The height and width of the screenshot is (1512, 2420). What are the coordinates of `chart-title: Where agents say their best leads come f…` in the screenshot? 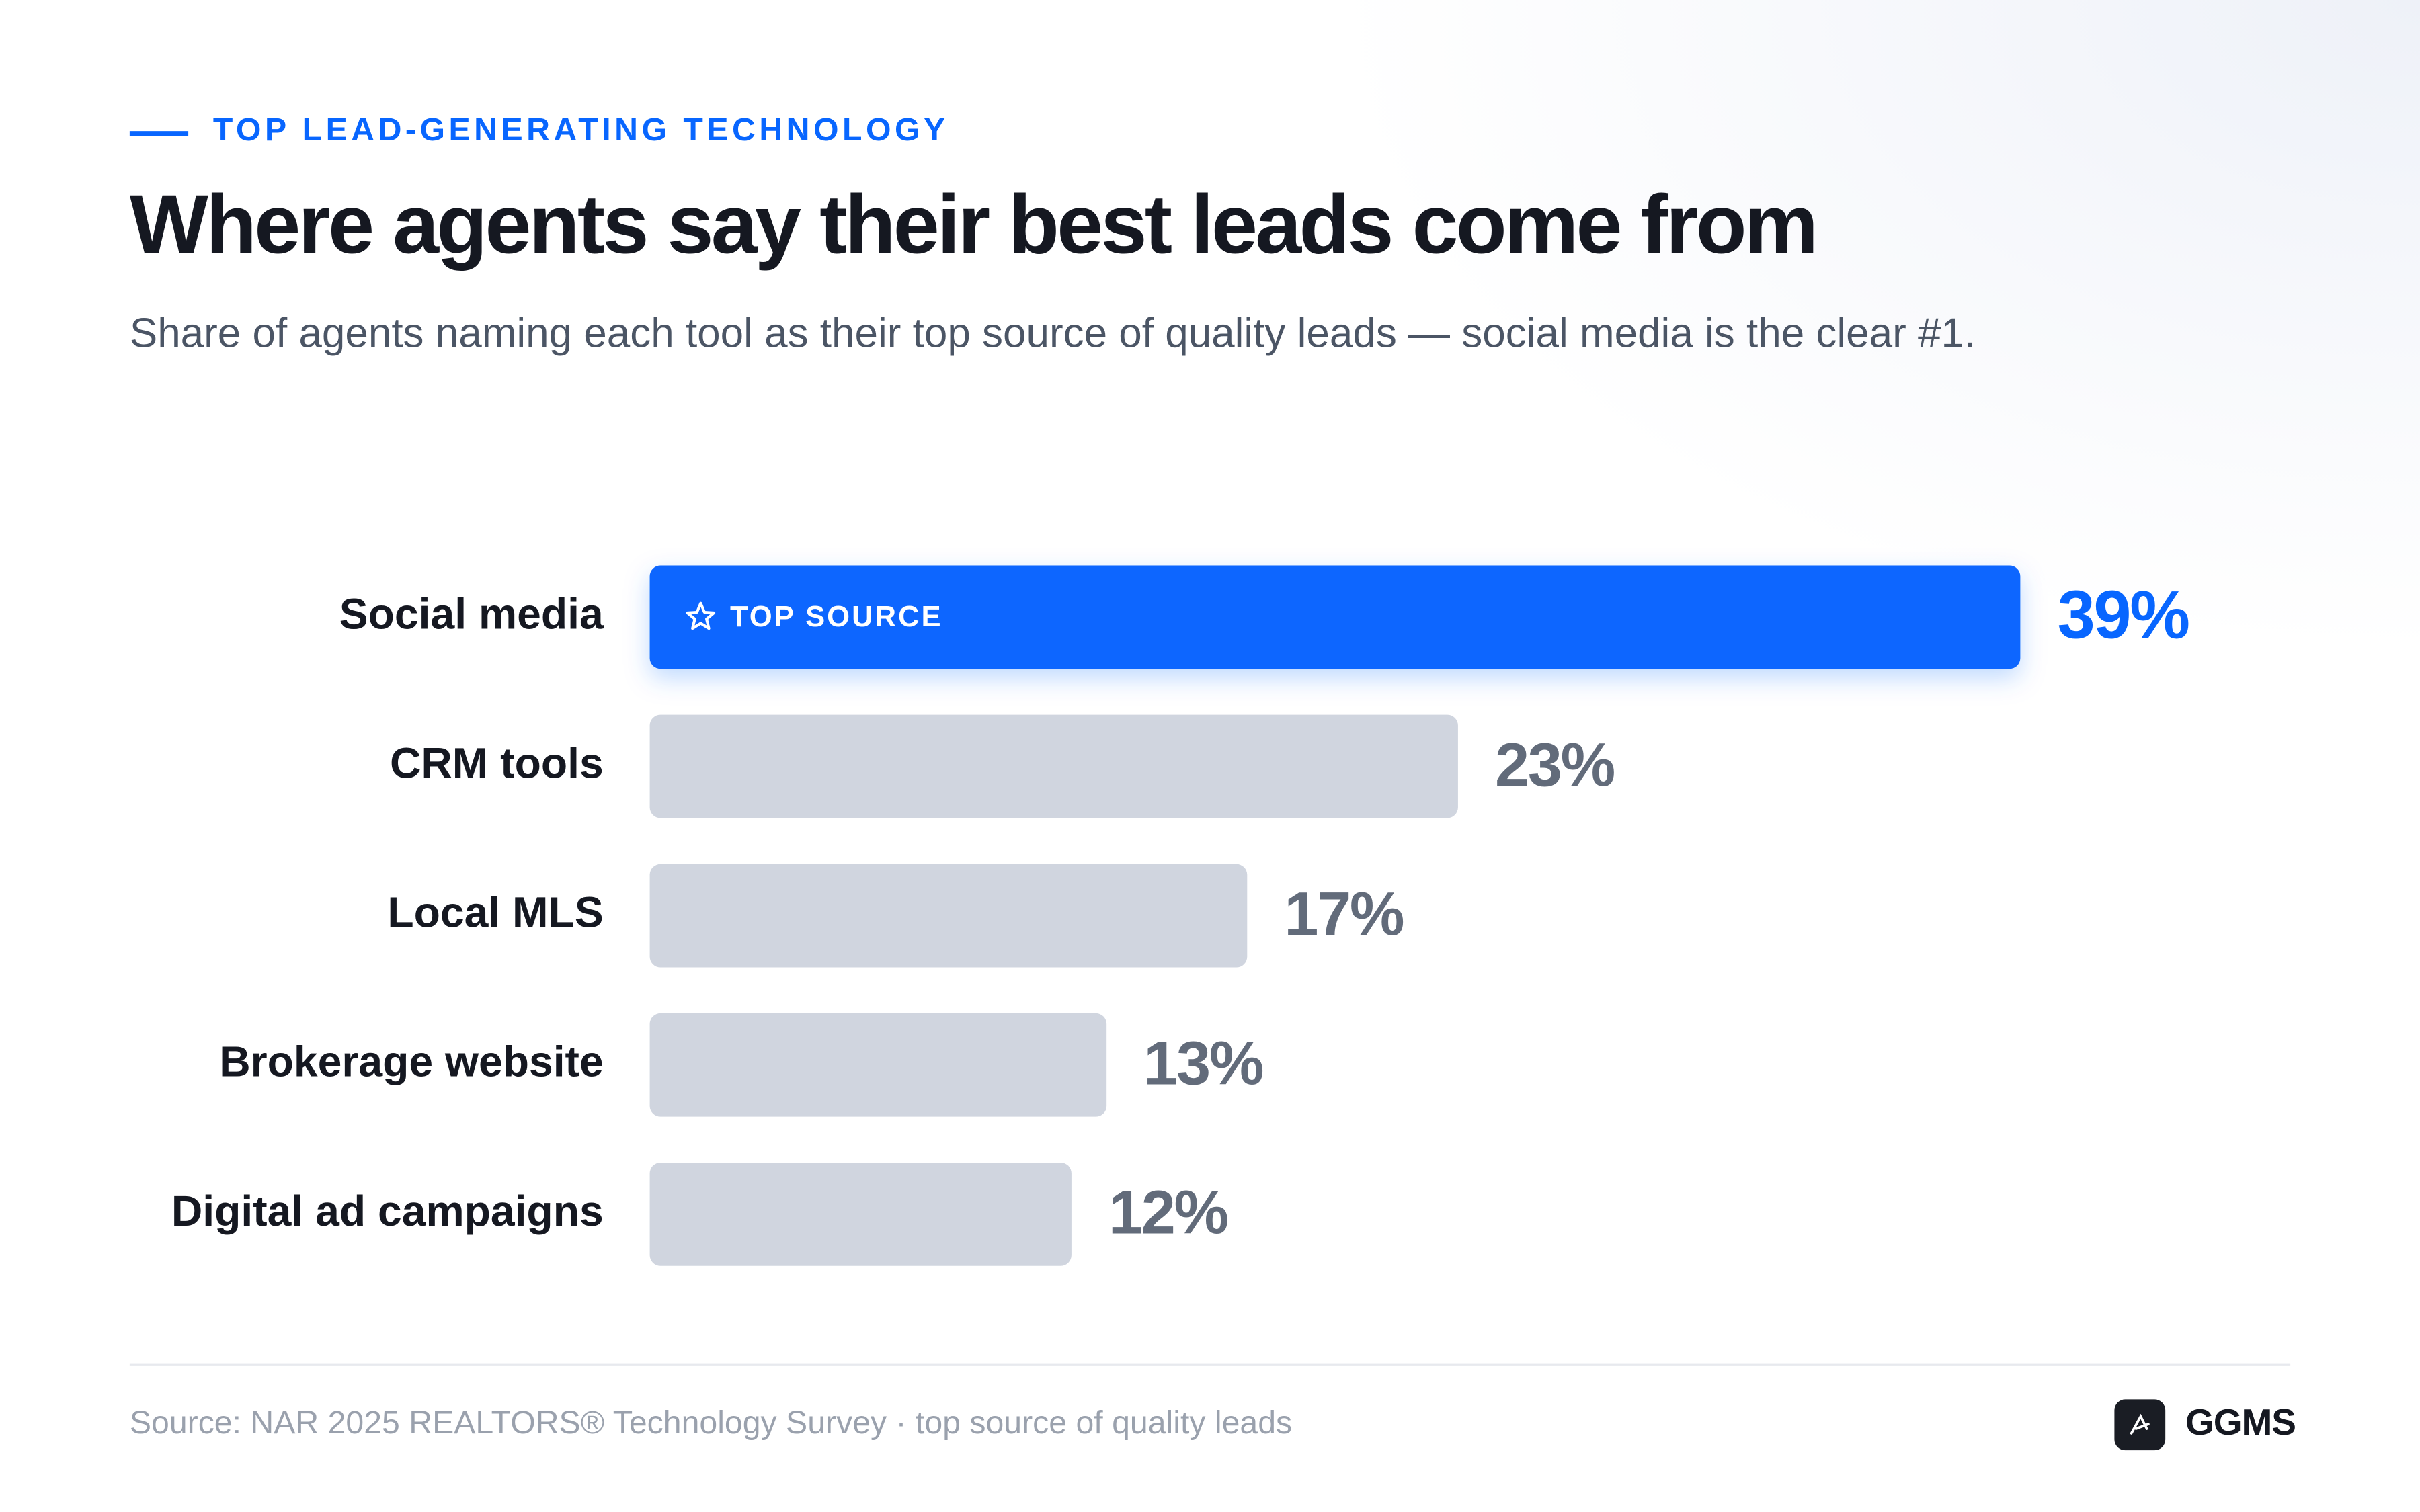 It's located at (973, 226).